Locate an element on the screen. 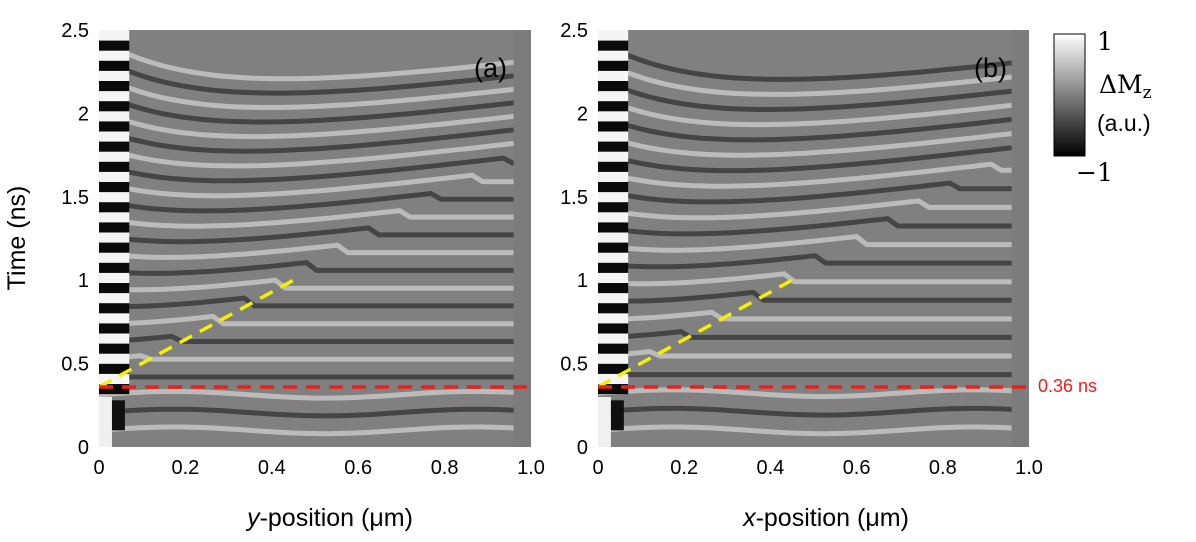 The width and height of the screenshot is (1196, 542). panel-a-y-tick-label: 1.5 is located at coordinates (75, 198).